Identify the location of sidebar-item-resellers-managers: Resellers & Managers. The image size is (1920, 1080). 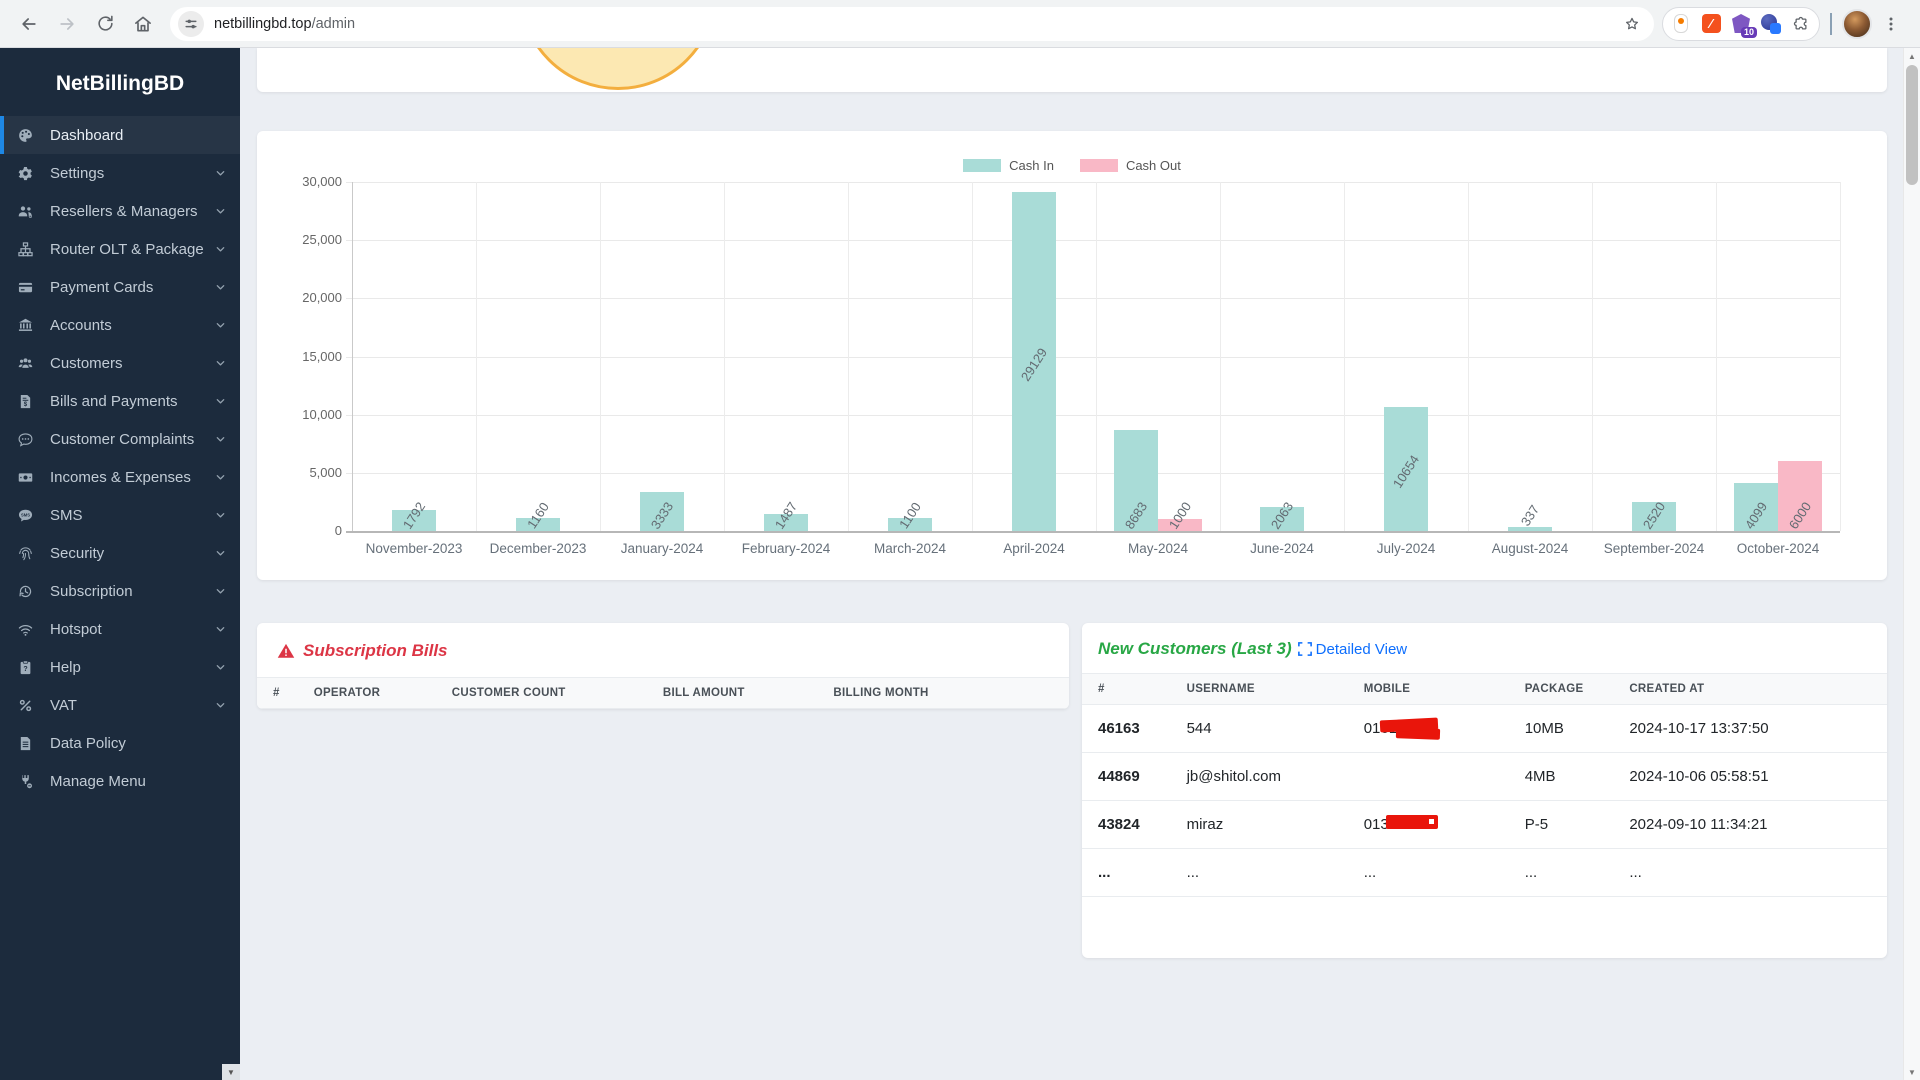
(120, 211).